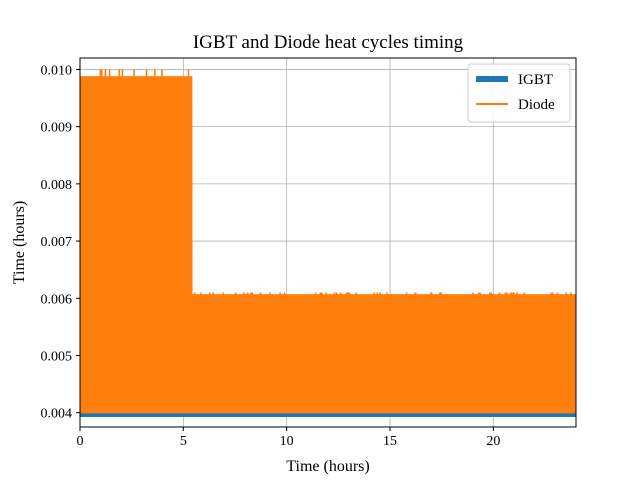  Describe the element at coordinates (535, 80) in the screenshot. I see `legend-label: IGBT` at that location.